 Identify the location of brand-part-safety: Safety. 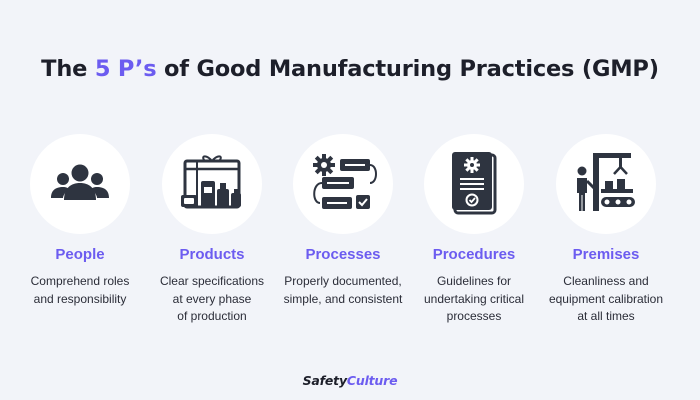
(324, 380).